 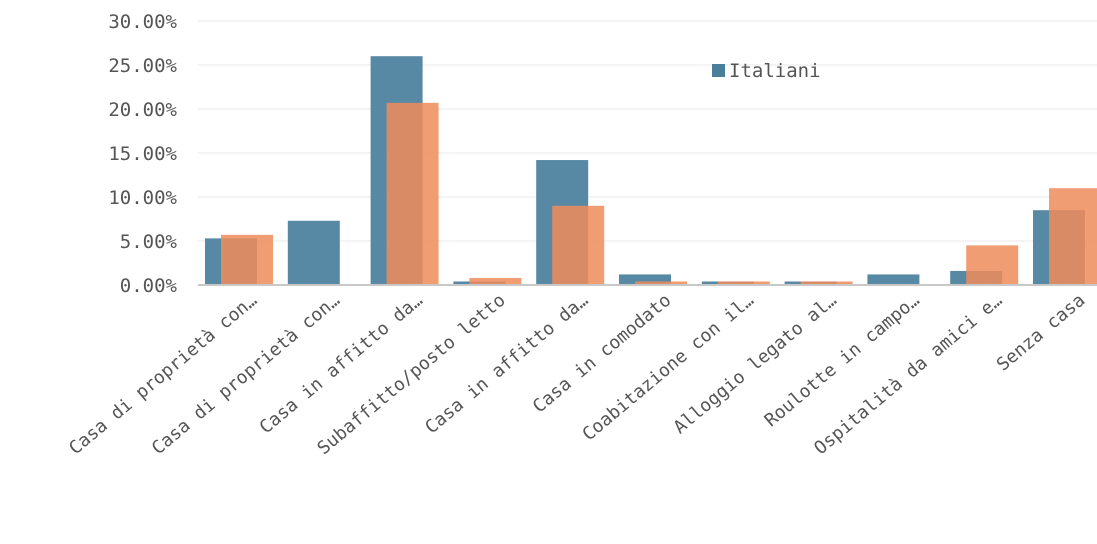 What do you see at coordinates (149, 286) in the screenshot?
I see `y-tick-label: 0.00%` at bounding box center [149, 286].